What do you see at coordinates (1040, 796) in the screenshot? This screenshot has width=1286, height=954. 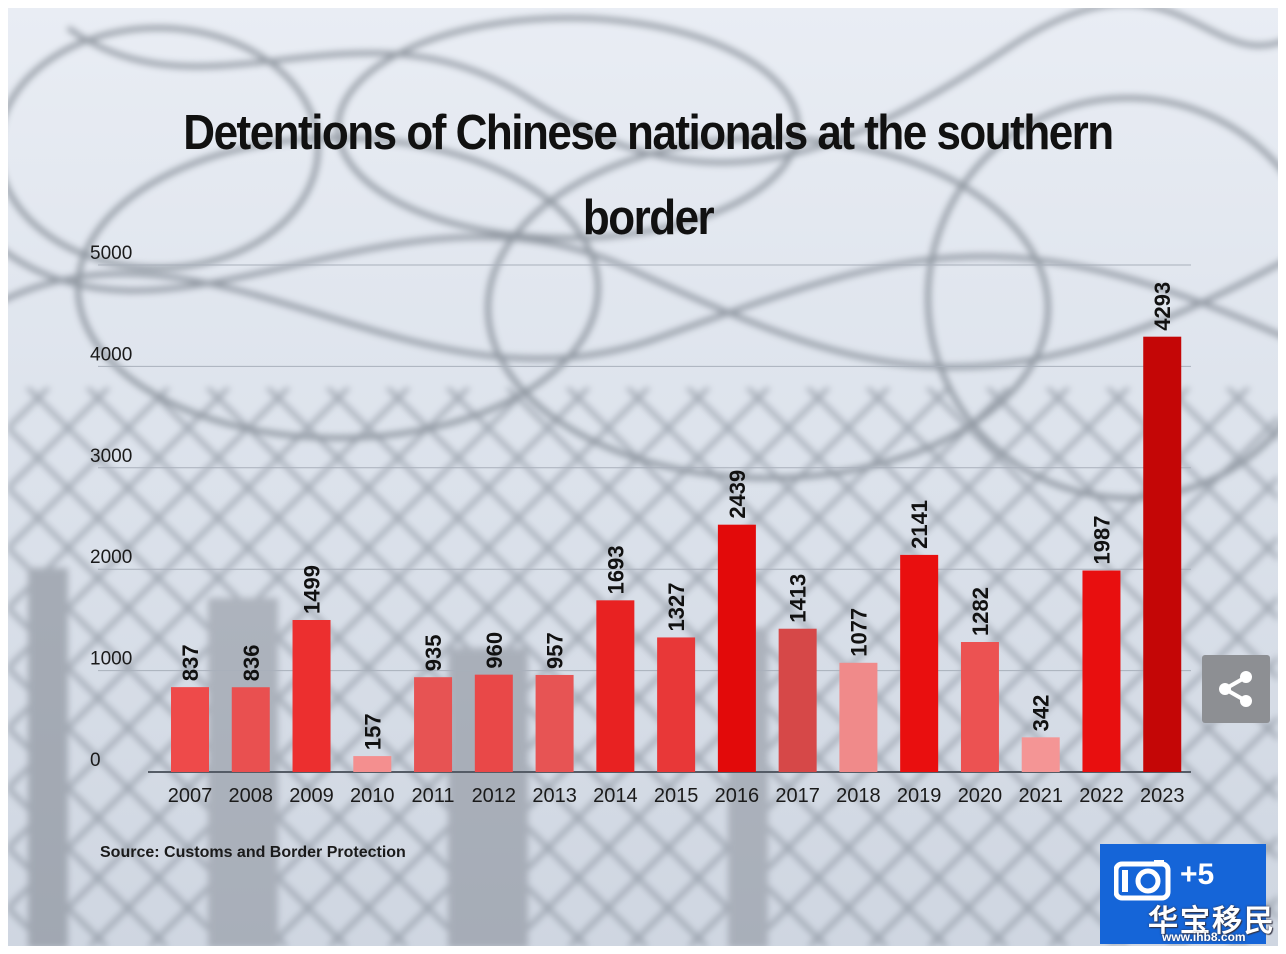 I see `x-tick-label: 2021` at bounding box center [1040, 796].